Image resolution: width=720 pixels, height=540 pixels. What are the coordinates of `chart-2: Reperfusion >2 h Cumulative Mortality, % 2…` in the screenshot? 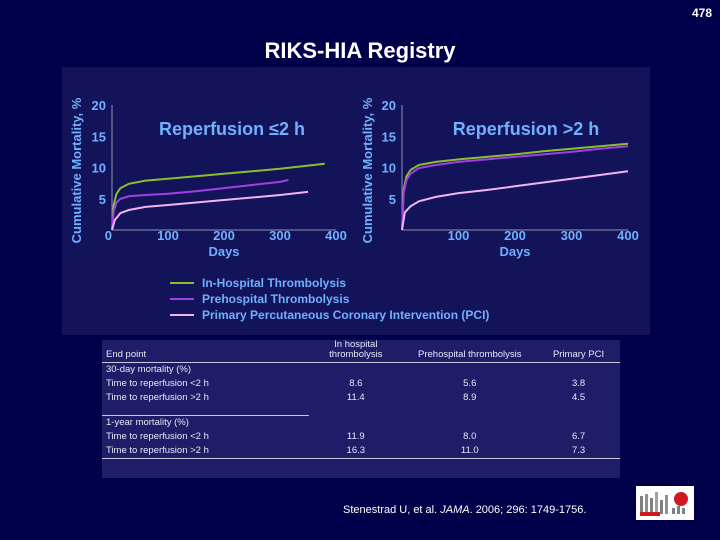 It's located at (499, 178).